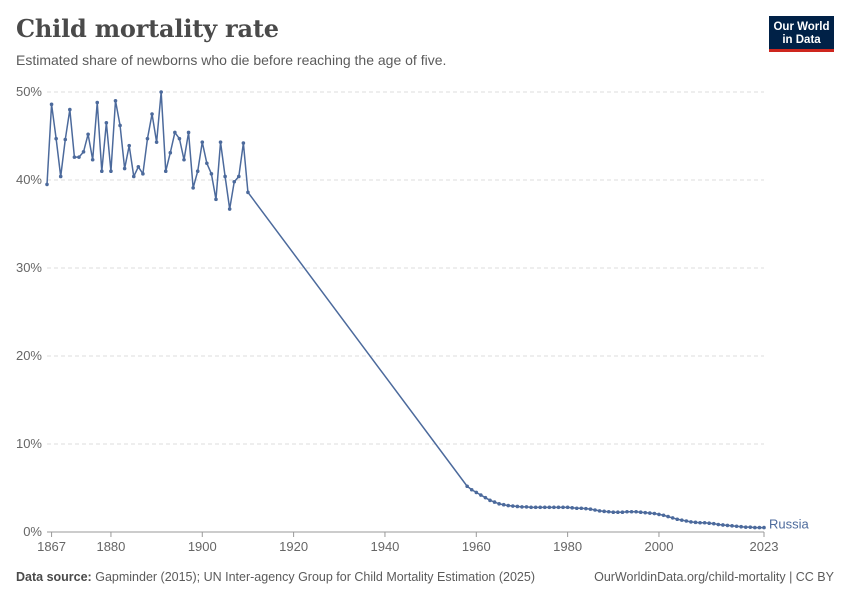  I want to click on owid-logo: Our World in Data, so click(801, 34).